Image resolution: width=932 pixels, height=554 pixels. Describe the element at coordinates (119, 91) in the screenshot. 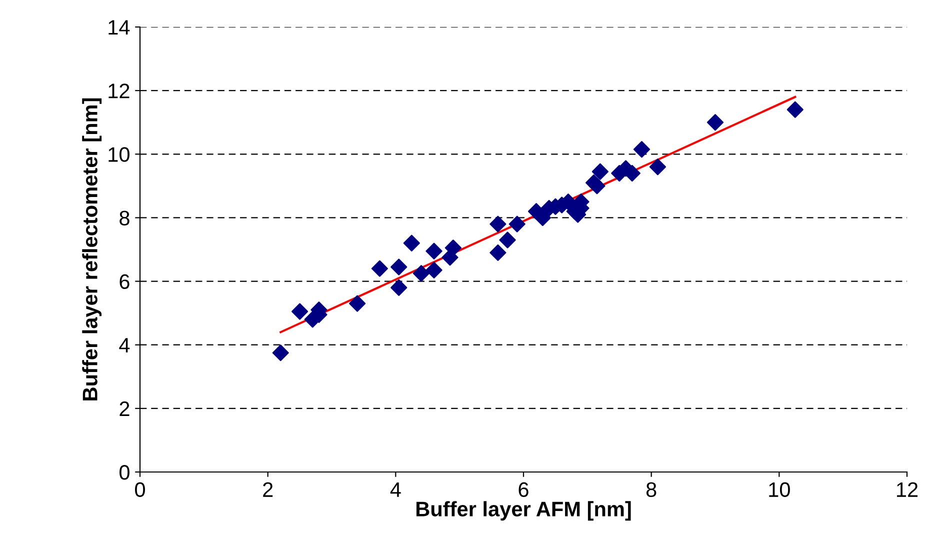

I see `y-tick-label: 12` at that location.